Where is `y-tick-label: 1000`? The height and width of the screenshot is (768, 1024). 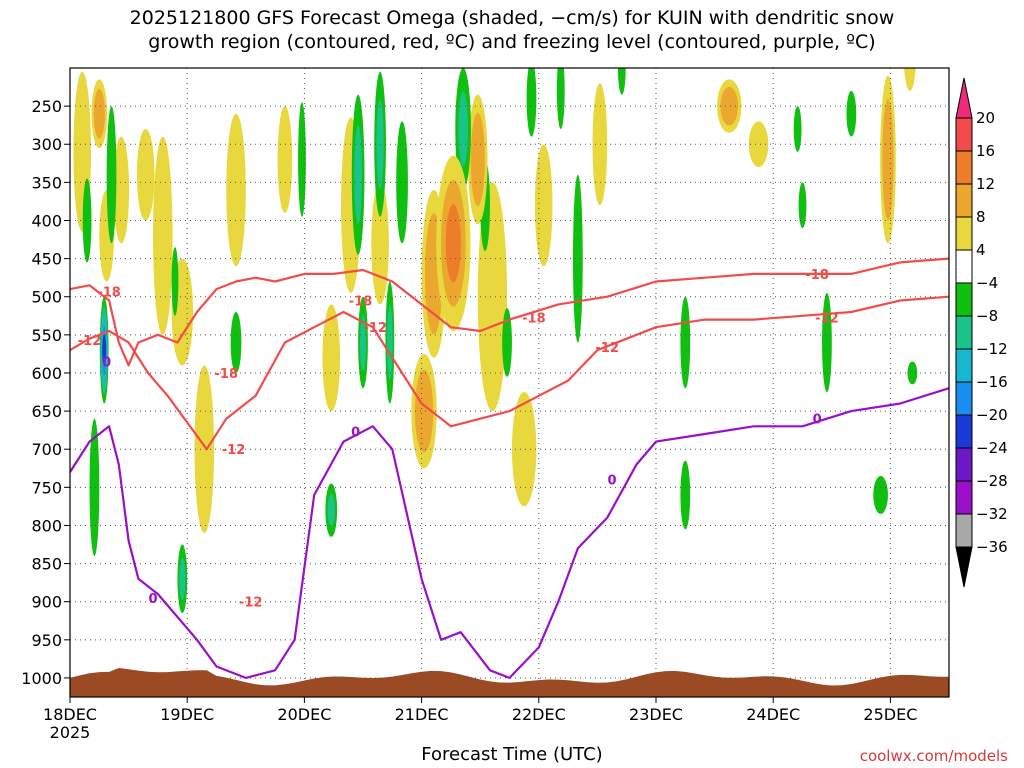
y-tick-label: 1000 is located at coordinates (41, 678).